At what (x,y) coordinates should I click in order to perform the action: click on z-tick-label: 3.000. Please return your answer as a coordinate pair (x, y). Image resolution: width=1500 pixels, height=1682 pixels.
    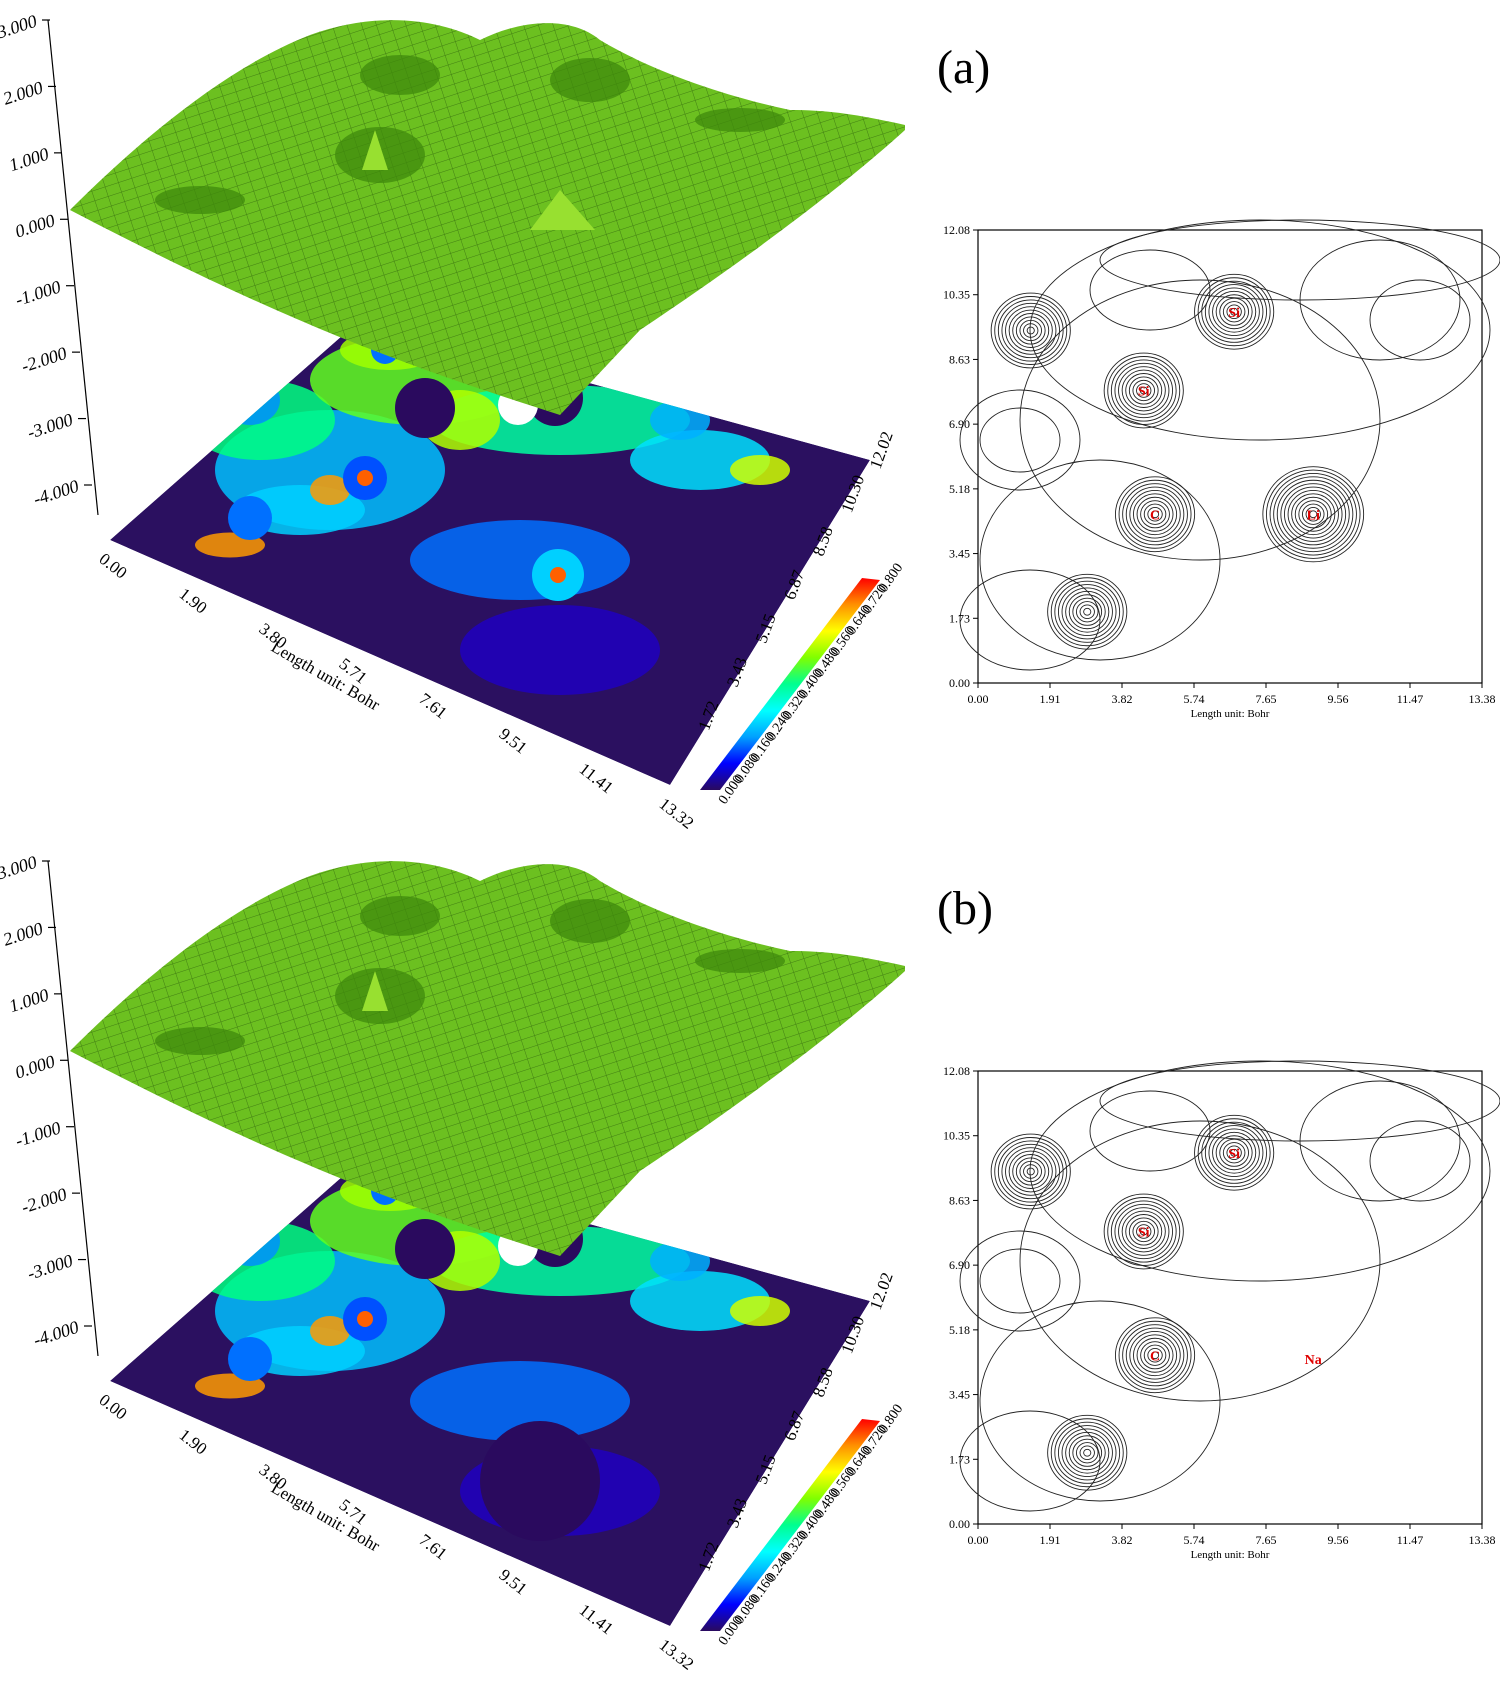
    Looking at the image, I should click on (19, 868).